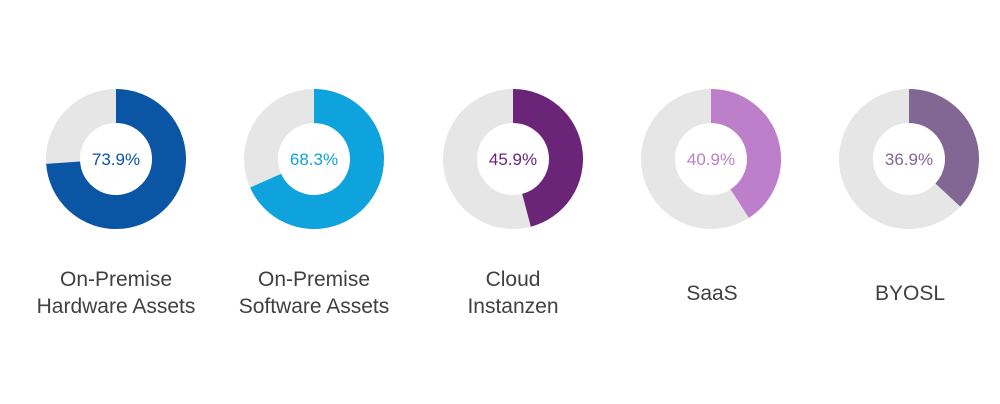 This screenshot has width=1000, height=404. I want to click on donut-software: 68.3%, so click(314, 159).